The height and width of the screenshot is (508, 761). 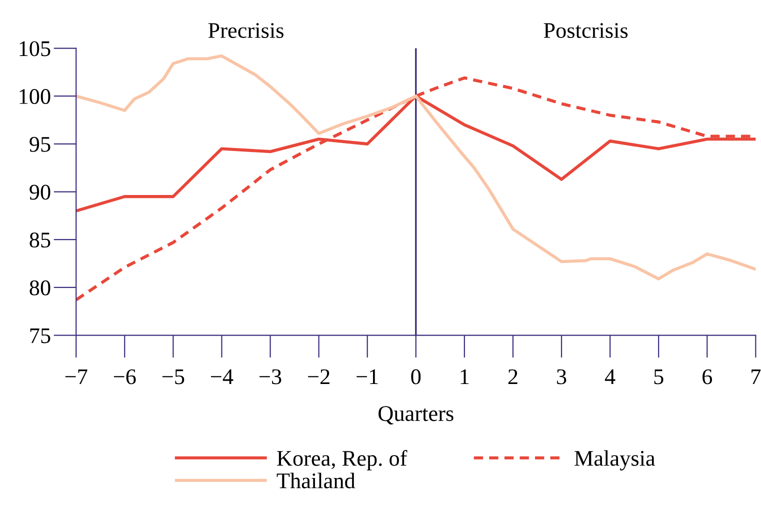 What do you see at coordinates (756, 376) in the screenshot?
I see `x-tick-label: 7` at bounding box center [756, 376].